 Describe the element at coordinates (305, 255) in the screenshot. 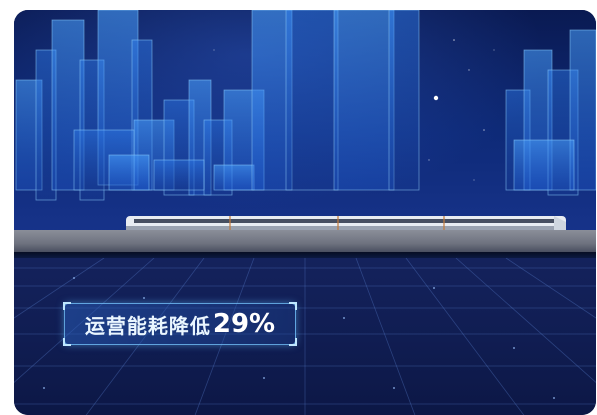

I see `track-shadow` at that location.